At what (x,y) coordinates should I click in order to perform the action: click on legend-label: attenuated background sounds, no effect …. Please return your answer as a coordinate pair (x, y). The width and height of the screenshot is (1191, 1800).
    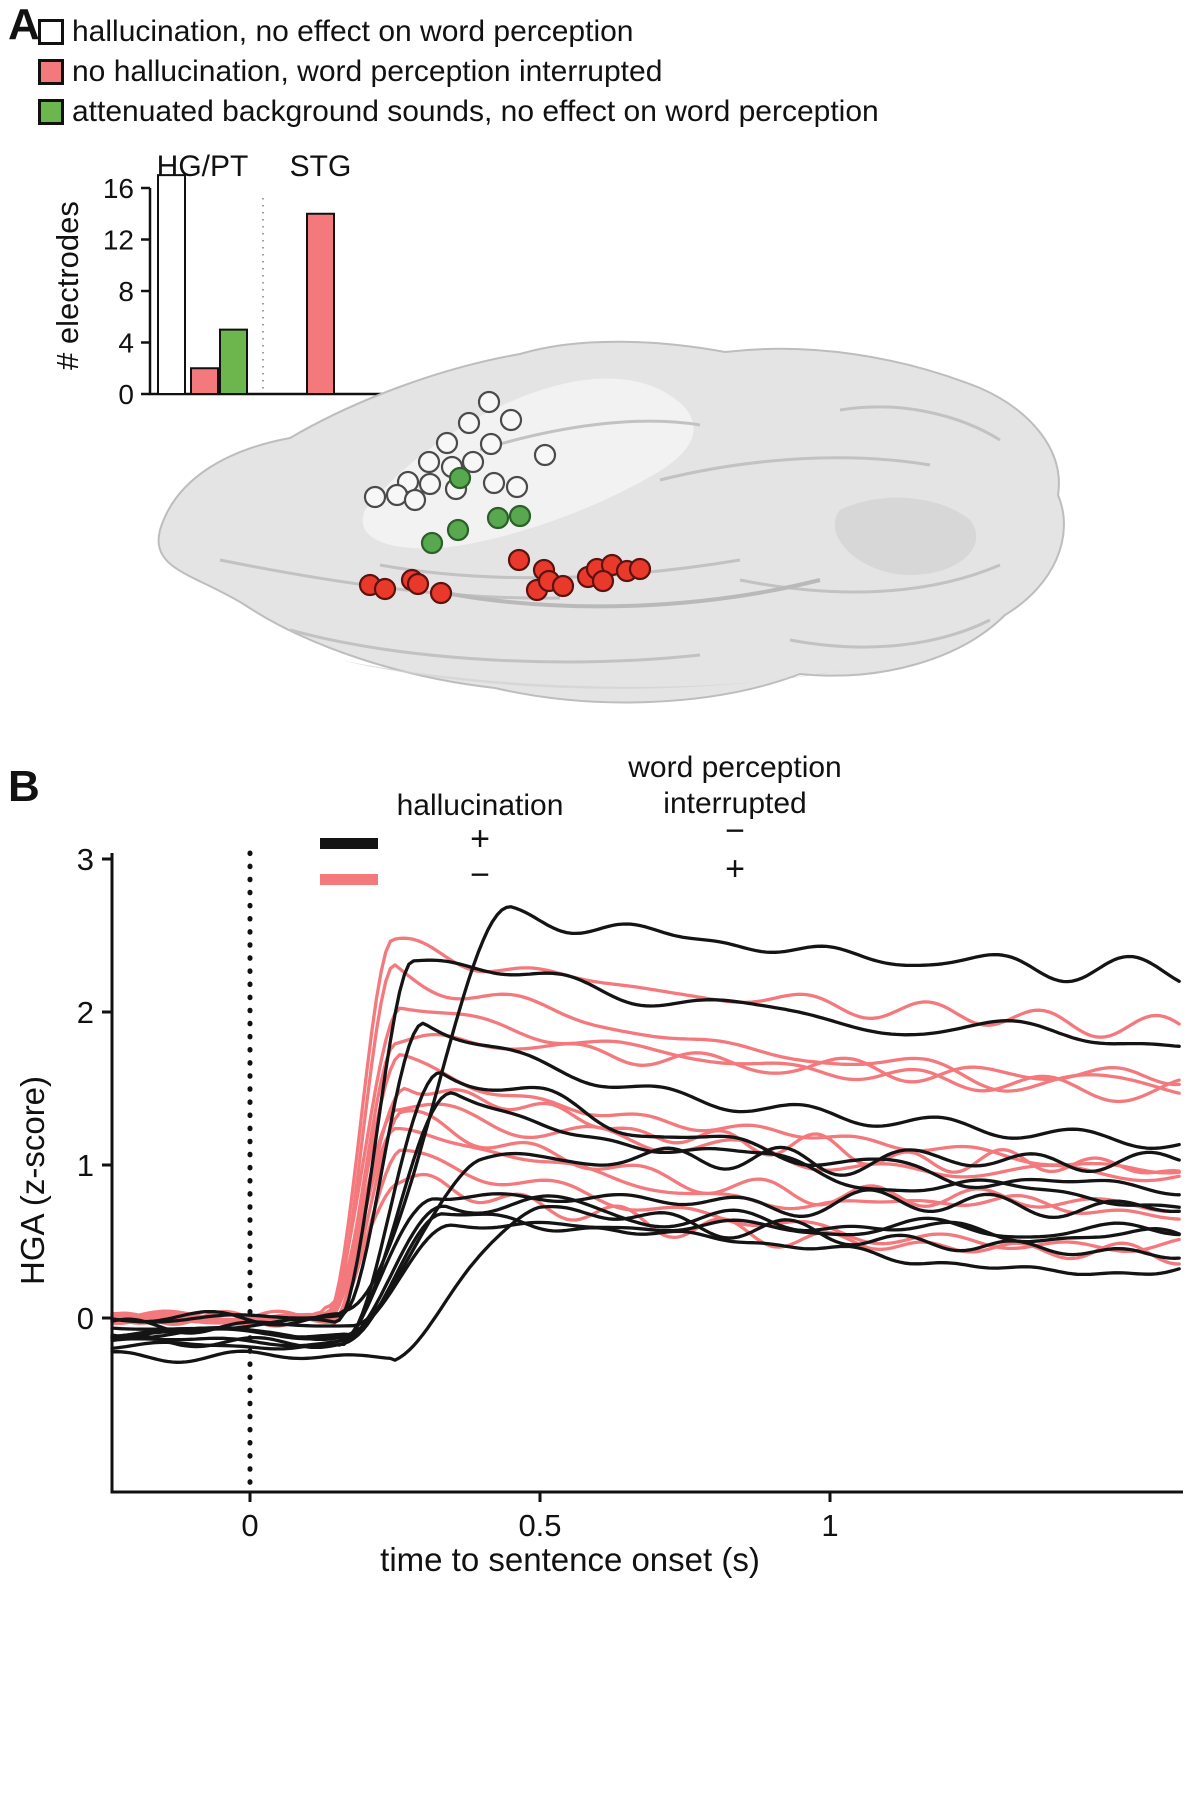
    Looking at the image, I should click on (475, 111).